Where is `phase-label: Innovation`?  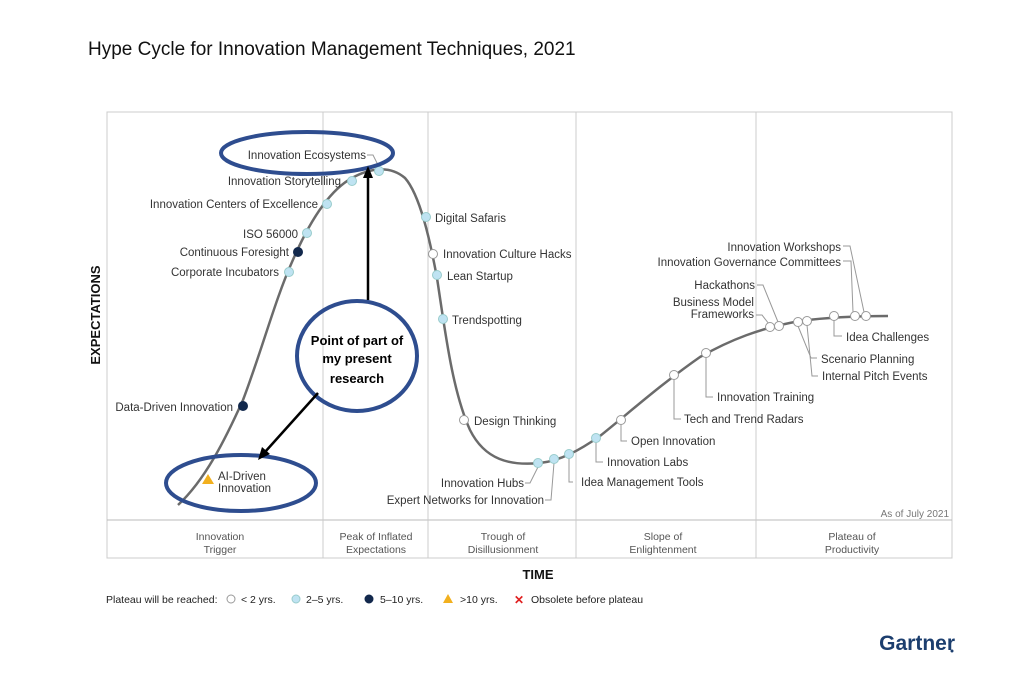 phase-label: Innovation is located at coordinates (220, 537).